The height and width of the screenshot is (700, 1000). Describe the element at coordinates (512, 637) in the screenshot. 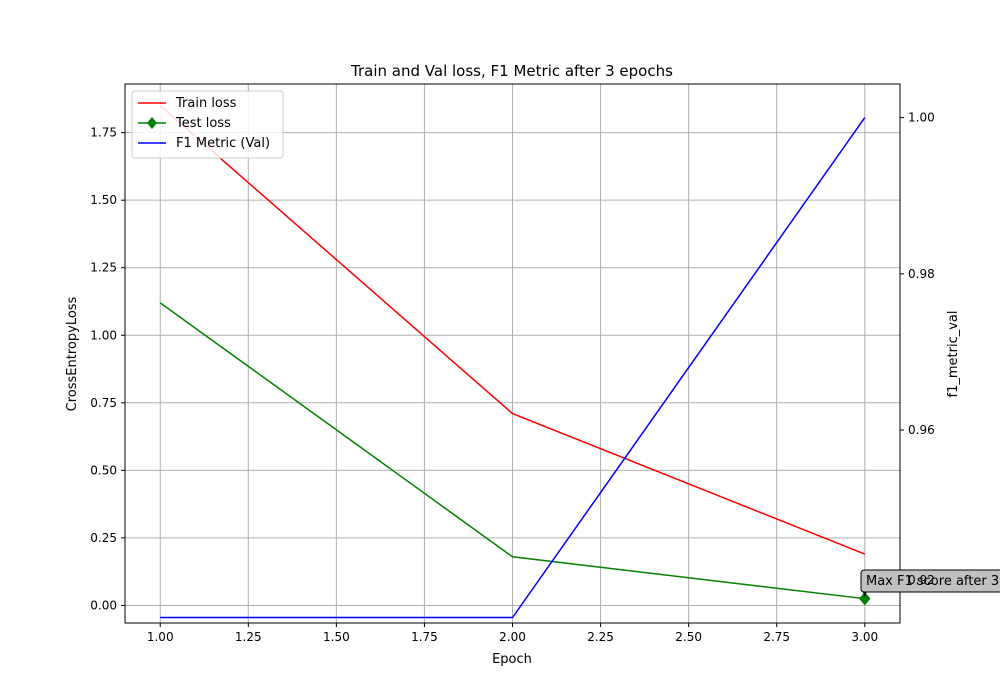

I see `x-tick-label: 2.00` at that location.